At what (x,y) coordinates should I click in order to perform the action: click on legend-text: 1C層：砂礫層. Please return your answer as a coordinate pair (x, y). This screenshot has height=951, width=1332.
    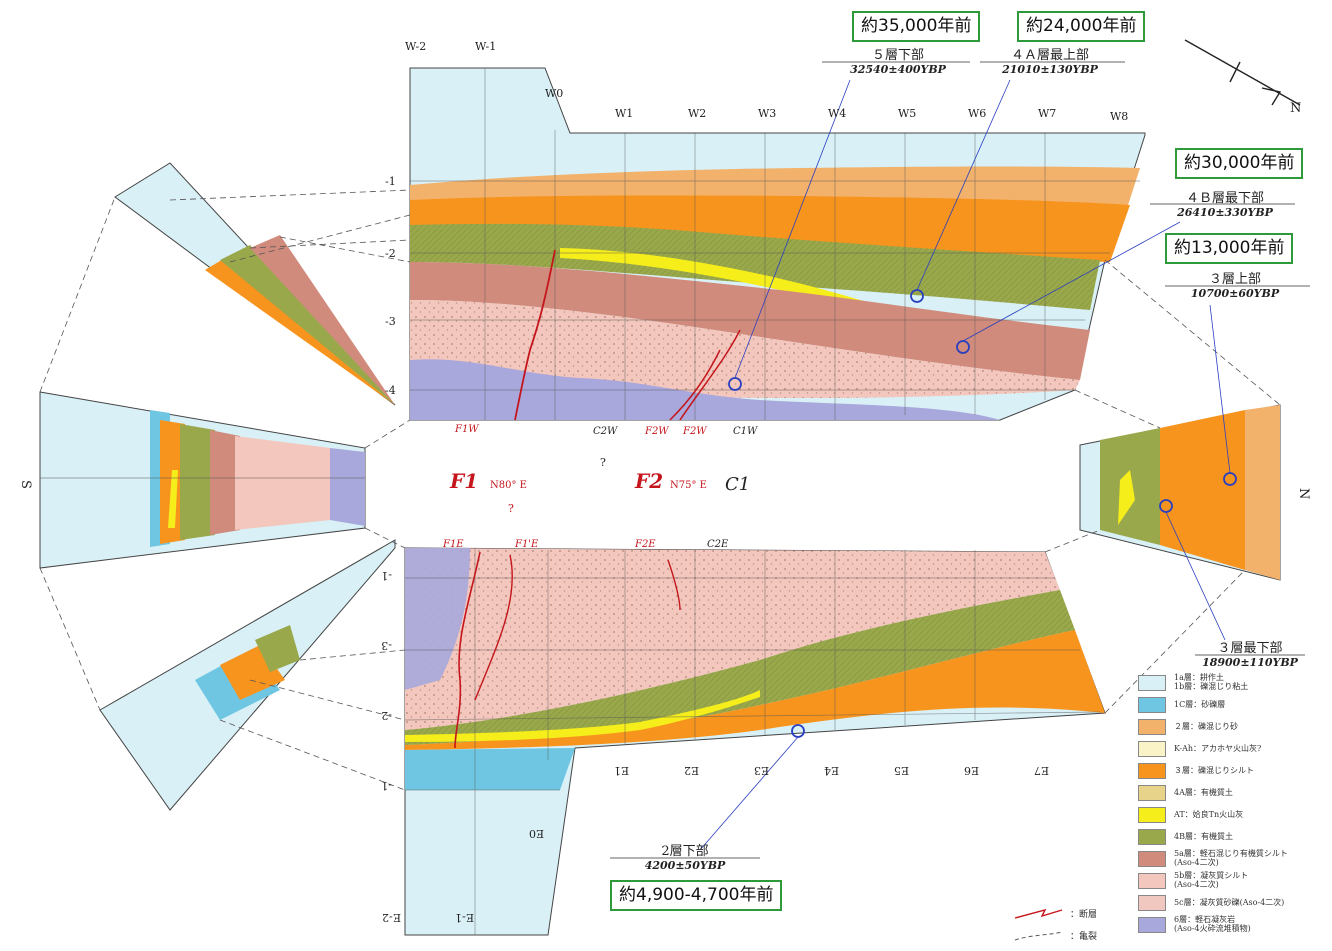
    Looking at the image, I should click on (1200, 704).